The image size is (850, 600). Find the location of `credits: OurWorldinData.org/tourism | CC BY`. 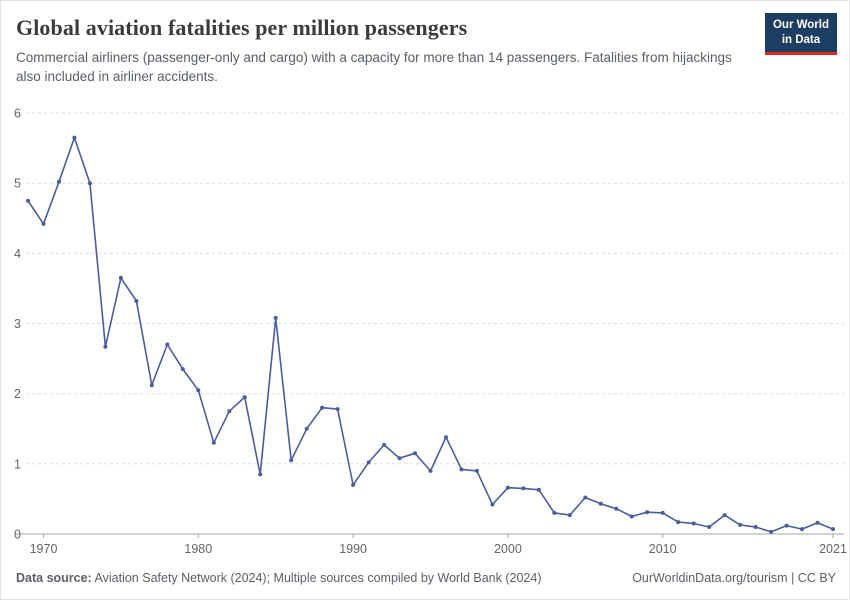

credits: OurWorldinData.org/tourism | CC BY is located at coordinates (734, 578).